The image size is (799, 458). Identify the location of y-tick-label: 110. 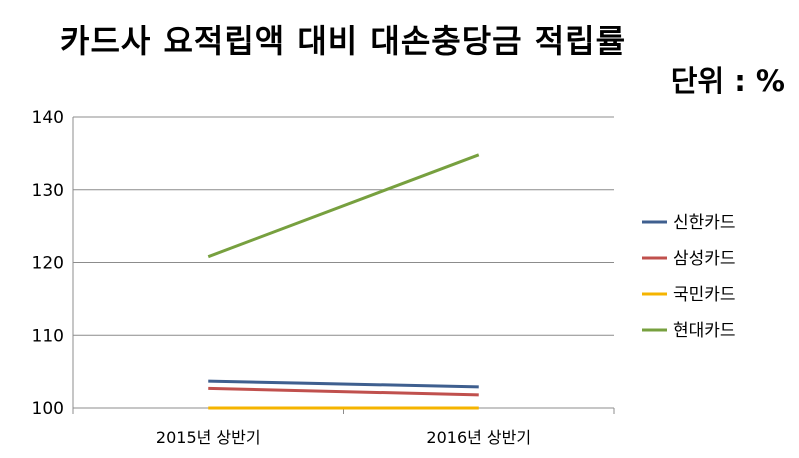
(48, 336).